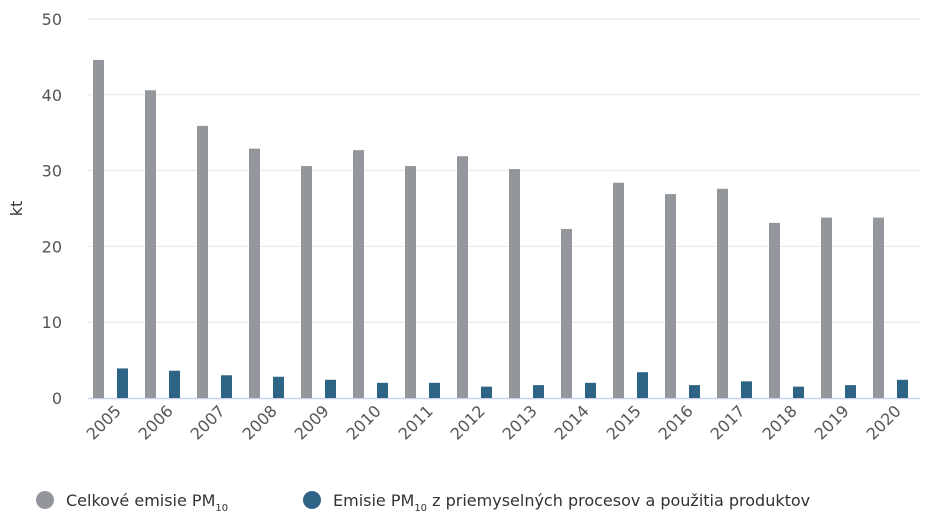 The height and width of the screenshot is (517, 930). What do you see at coordinates (514, 283) in the screenshot?
I see `bar-total-2013` at bounding box center [514, 283].